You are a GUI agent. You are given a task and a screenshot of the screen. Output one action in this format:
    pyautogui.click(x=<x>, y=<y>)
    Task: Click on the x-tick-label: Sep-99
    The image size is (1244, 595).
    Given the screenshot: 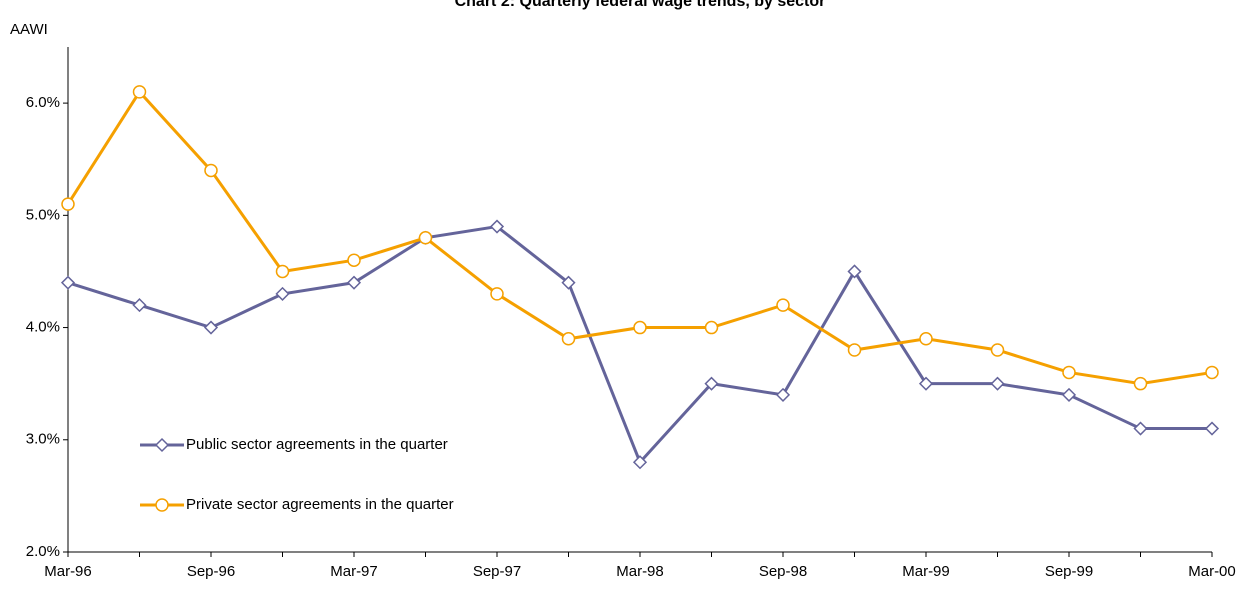 What is the action you would take?
    pyautogui.click(x=1069, y=571)
    